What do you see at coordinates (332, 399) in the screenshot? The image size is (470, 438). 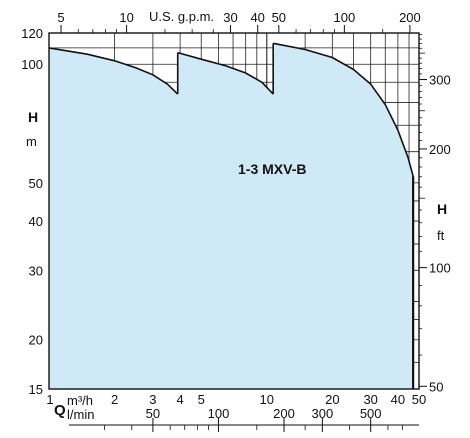 I see `x-bottom-tick-label: 20` at bounding box center [332, 399].